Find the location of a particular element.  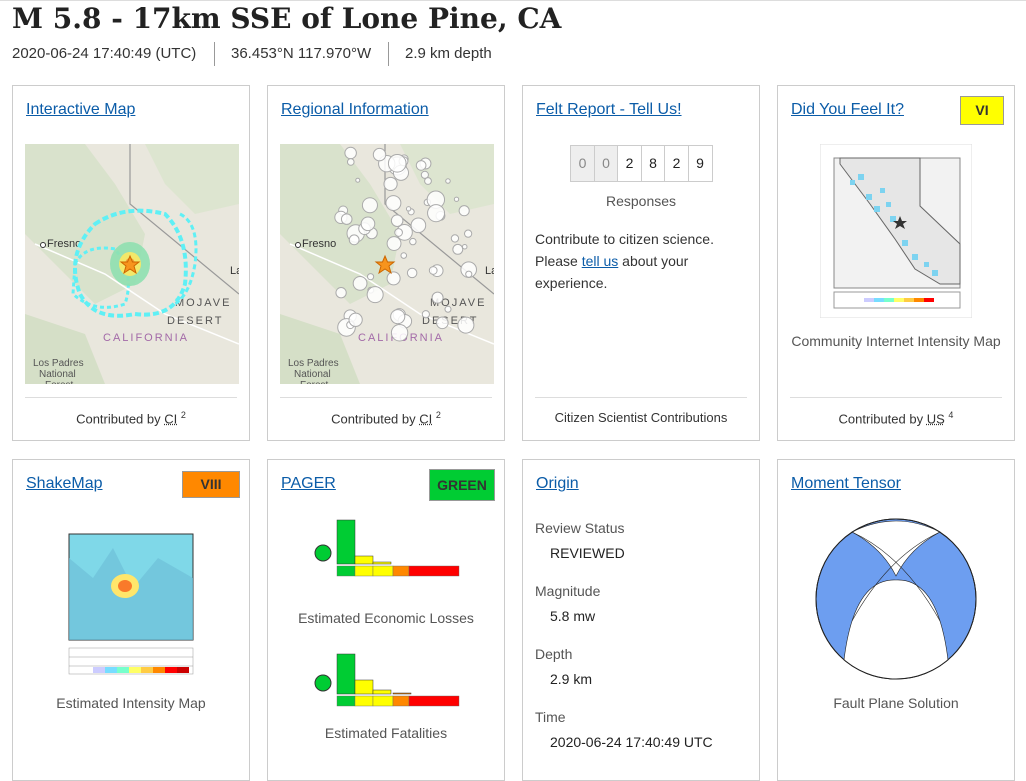

note: 4 is located at coordinates (950, 415).